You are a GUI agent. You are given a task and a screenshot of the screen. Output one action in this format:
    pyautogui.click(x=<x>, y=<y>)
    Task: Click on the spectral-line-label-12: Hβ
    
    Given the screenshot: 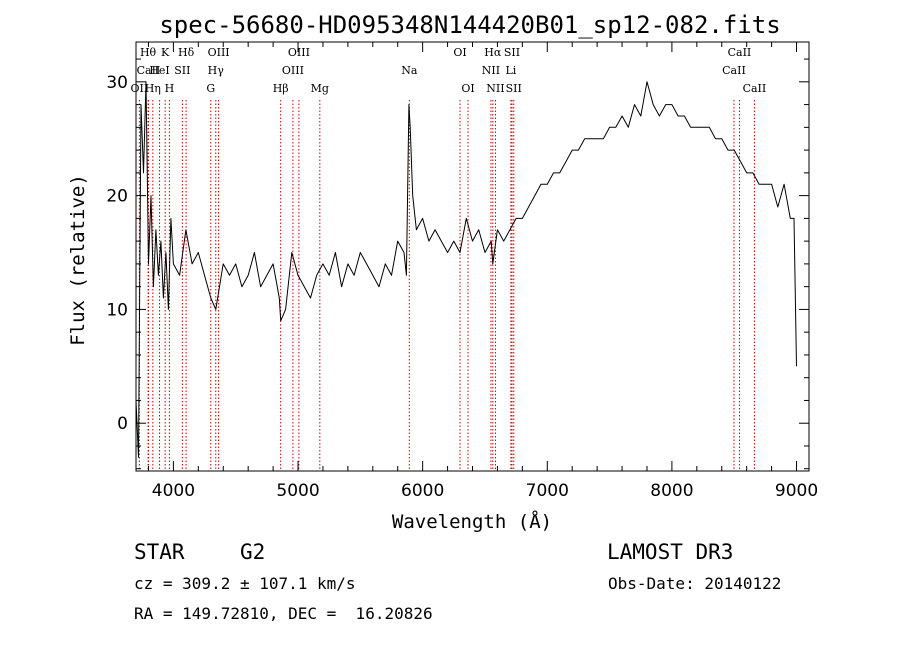 What is the action you would take?
    pyautogui.click(x=281, y=88)
    